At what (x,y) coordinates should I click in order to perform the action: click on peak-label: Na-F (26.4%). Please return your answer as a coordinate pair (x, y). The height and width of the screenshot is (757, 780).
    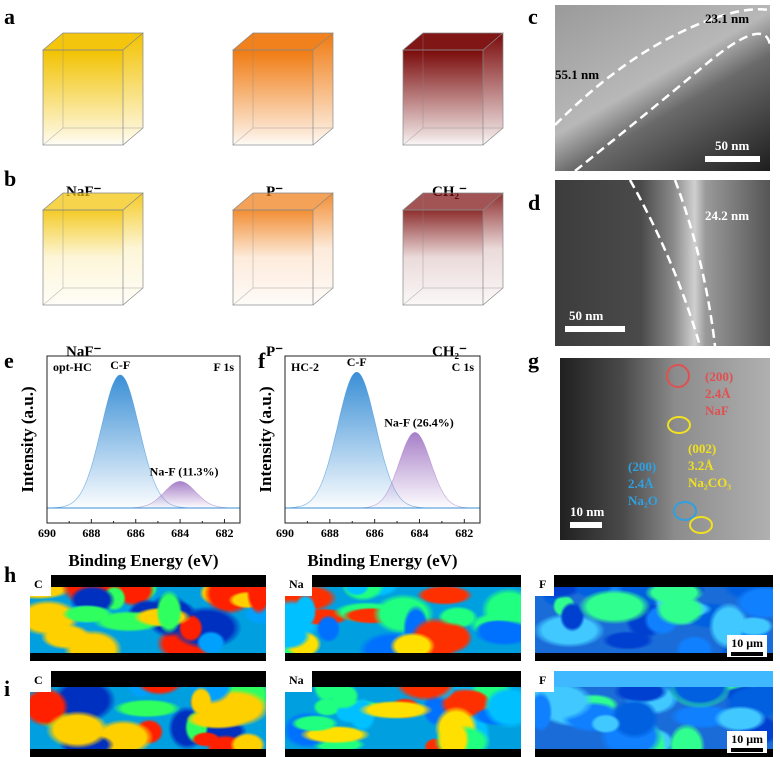
    Looking at the image, I should click on (419, 422).